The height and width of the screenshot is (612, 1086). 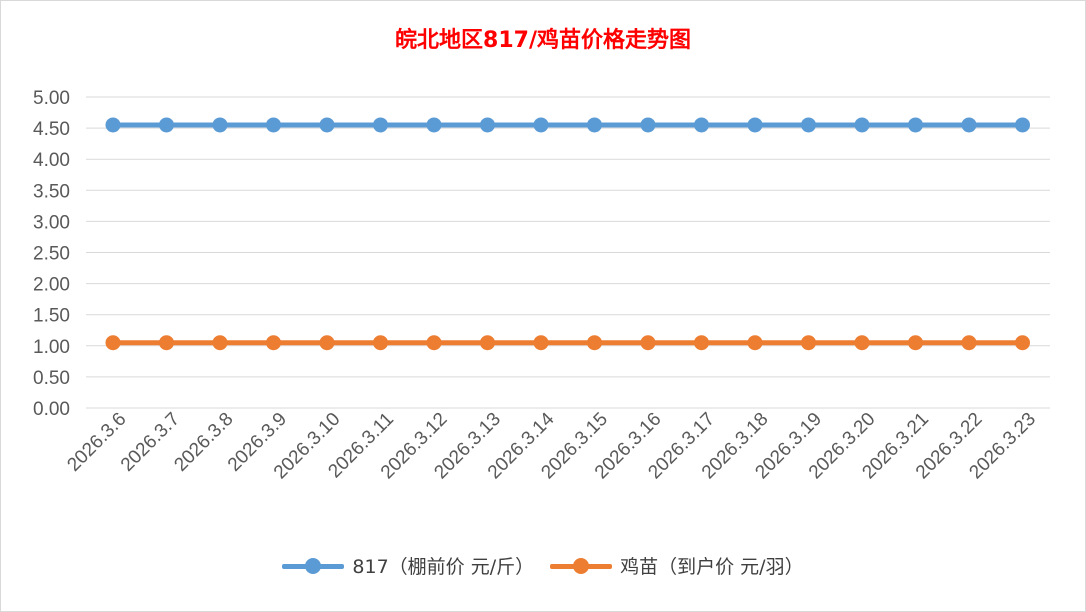 I want to click on y-tick-label-8: 4.00, so click(x=51, y=160).